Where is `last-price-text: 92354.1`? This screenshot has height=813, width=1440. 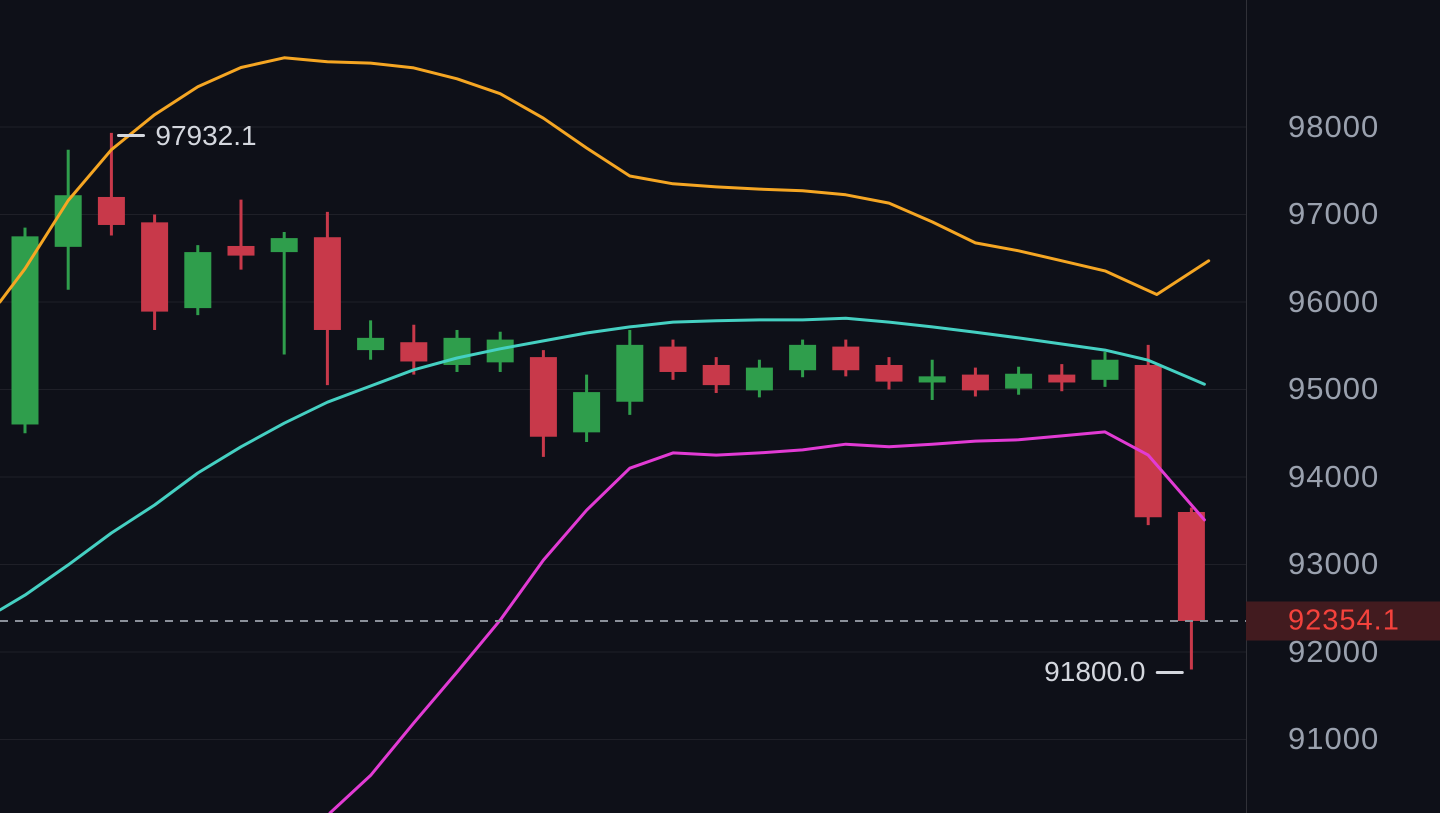
last-price-text: 92354.1 is located at coordinates (1344, 620).